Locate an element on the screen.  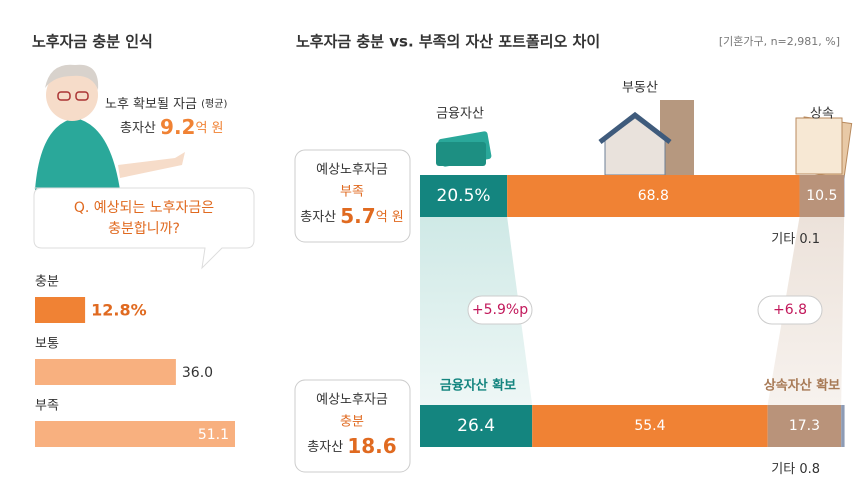
value-label: 68.8 is located at coordinates (653, 196).